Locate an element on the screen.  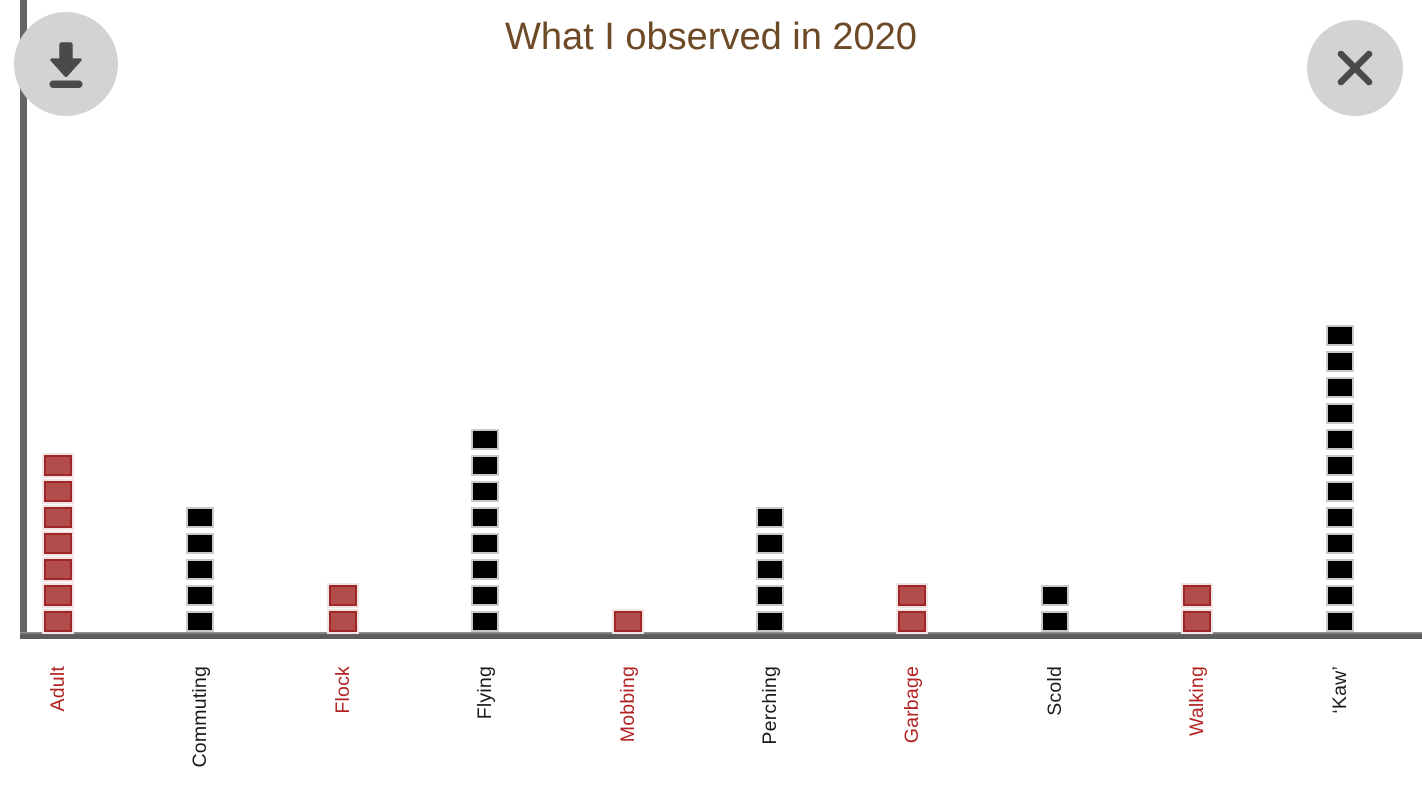
bar-column-garbage is located at coordinates (912, 608).